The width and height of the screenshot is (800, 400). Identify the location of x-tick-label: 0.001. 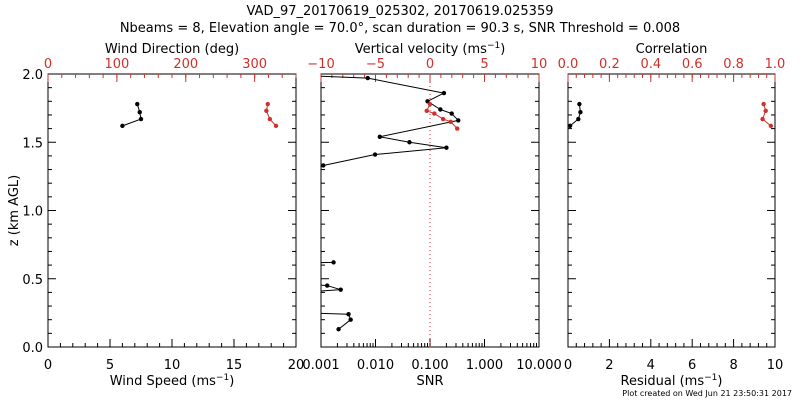
(320, 365).